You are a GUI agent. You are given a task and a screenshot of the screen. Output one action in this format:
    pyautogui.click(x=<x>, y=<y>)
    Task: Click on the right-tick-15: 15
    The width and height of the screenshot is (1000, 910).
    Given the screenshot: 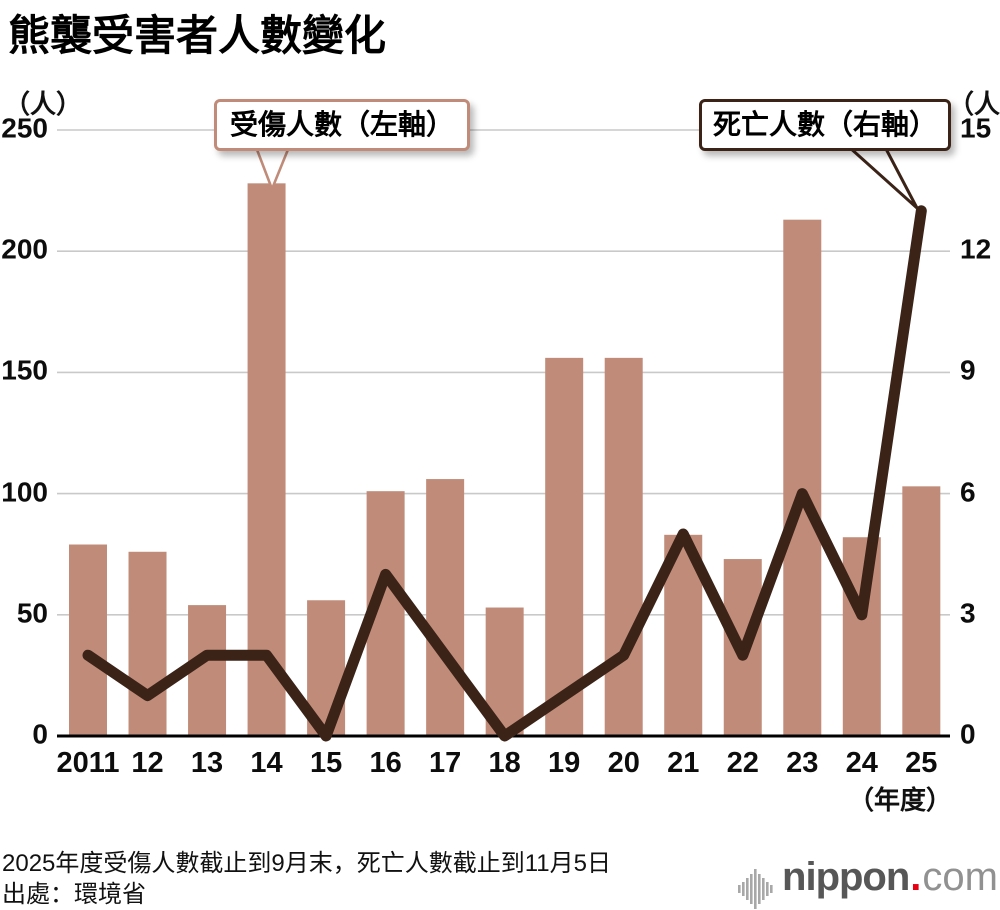 What is the action you would take?
    pyautogui.click(x=976, y=128)
    